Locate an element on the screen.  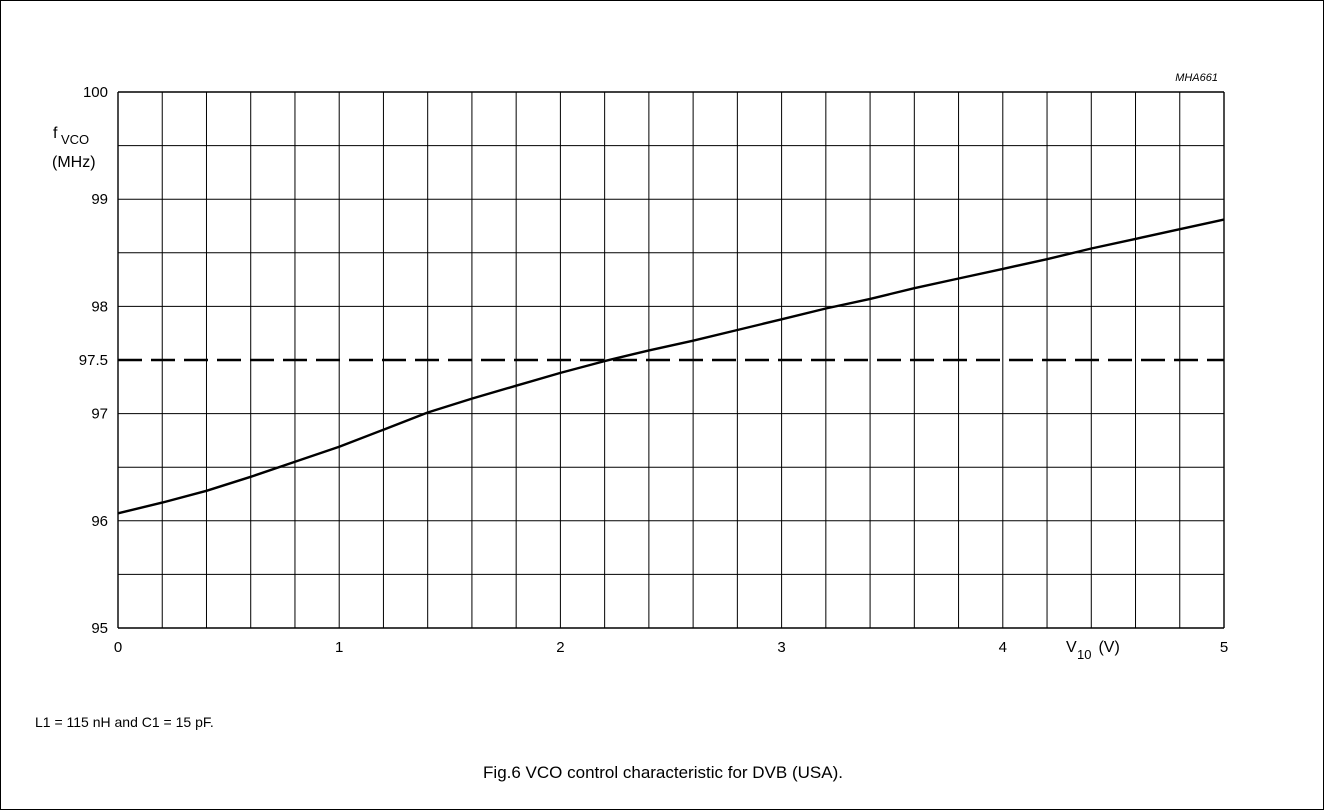
x-axis-label-main: V is located at coordinates (1071, 647).